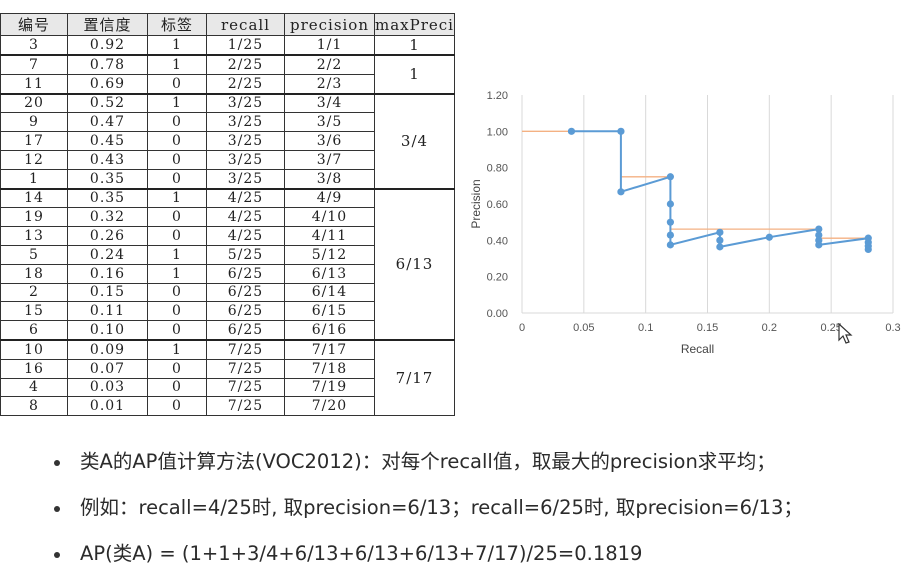 This screenshot has width=905, height=585. What do you see at coordinates (34, 406) in the screenshot?
I see `cell-id: 8` at bounding box center [34, 406].